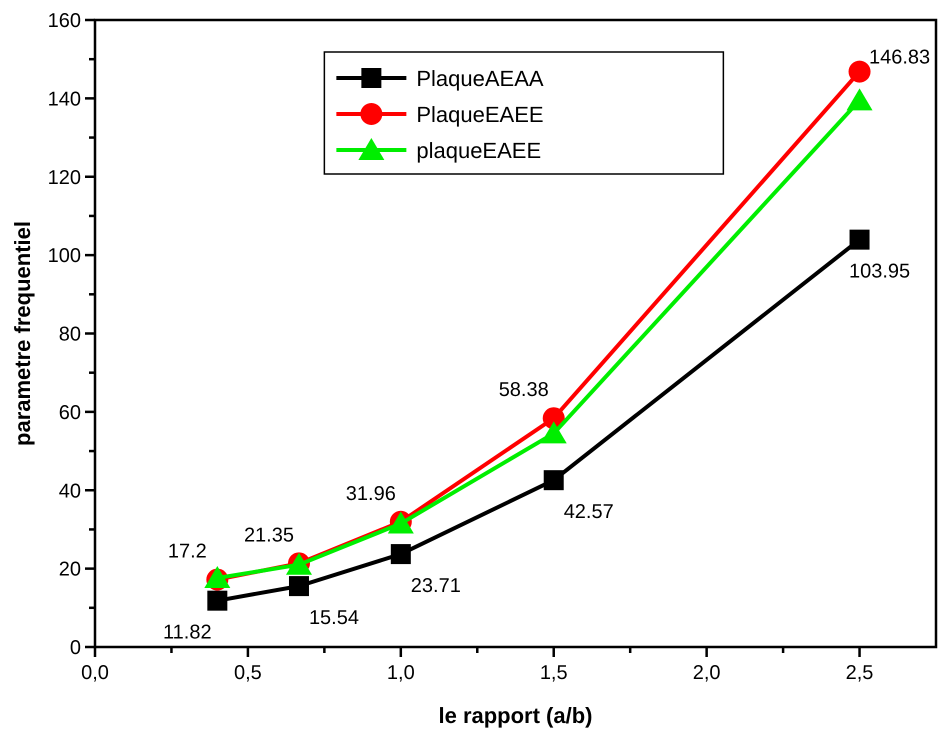  What do you see at coordinates (435, 586) in the screenshot?
I see `data-label: 23.71` at bounding box center [435, 586].